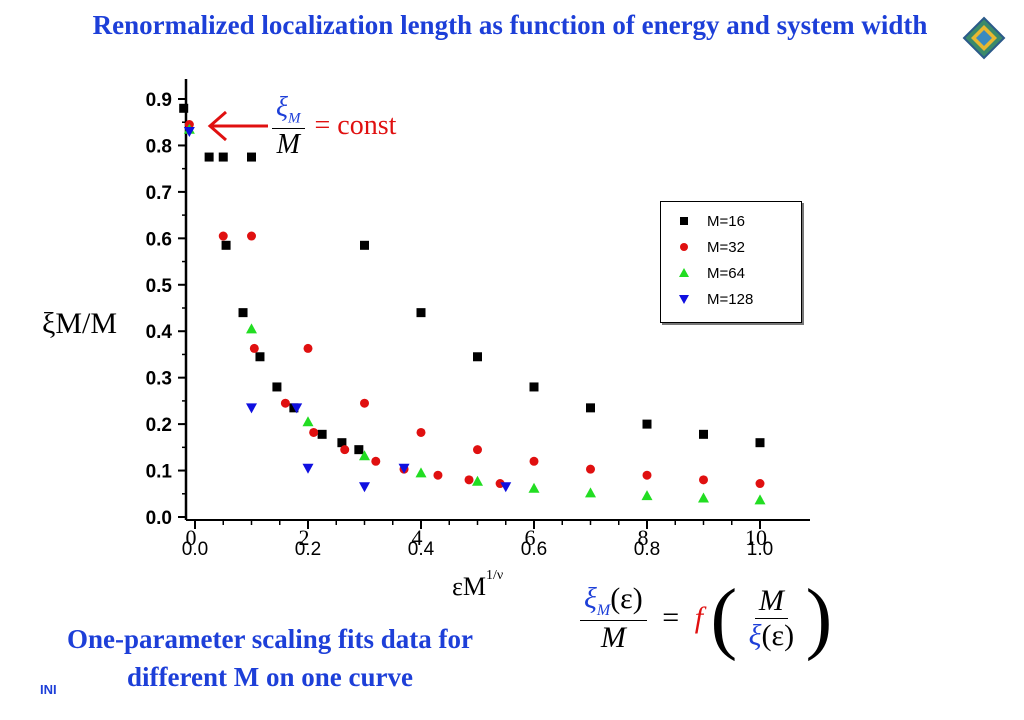 Image resolution: width=1024 pixels, height=720 pixels. What do you see at coordinates (195, 549) in the screenshot?
I see `x-tick-label: 0.0` at bounding box center [195, 549].